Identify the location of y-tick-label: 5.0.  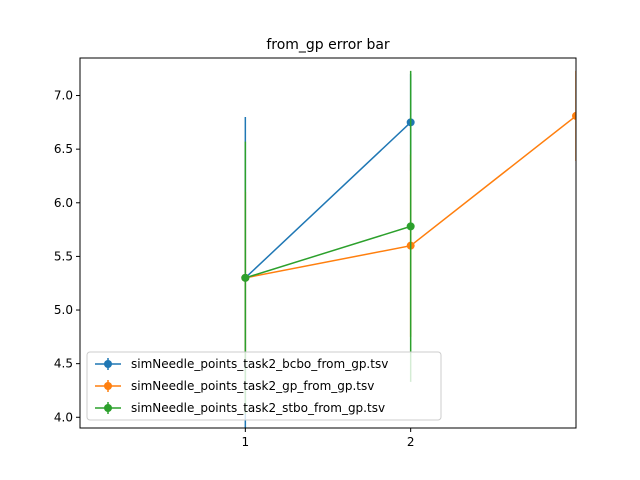
(63, 310).